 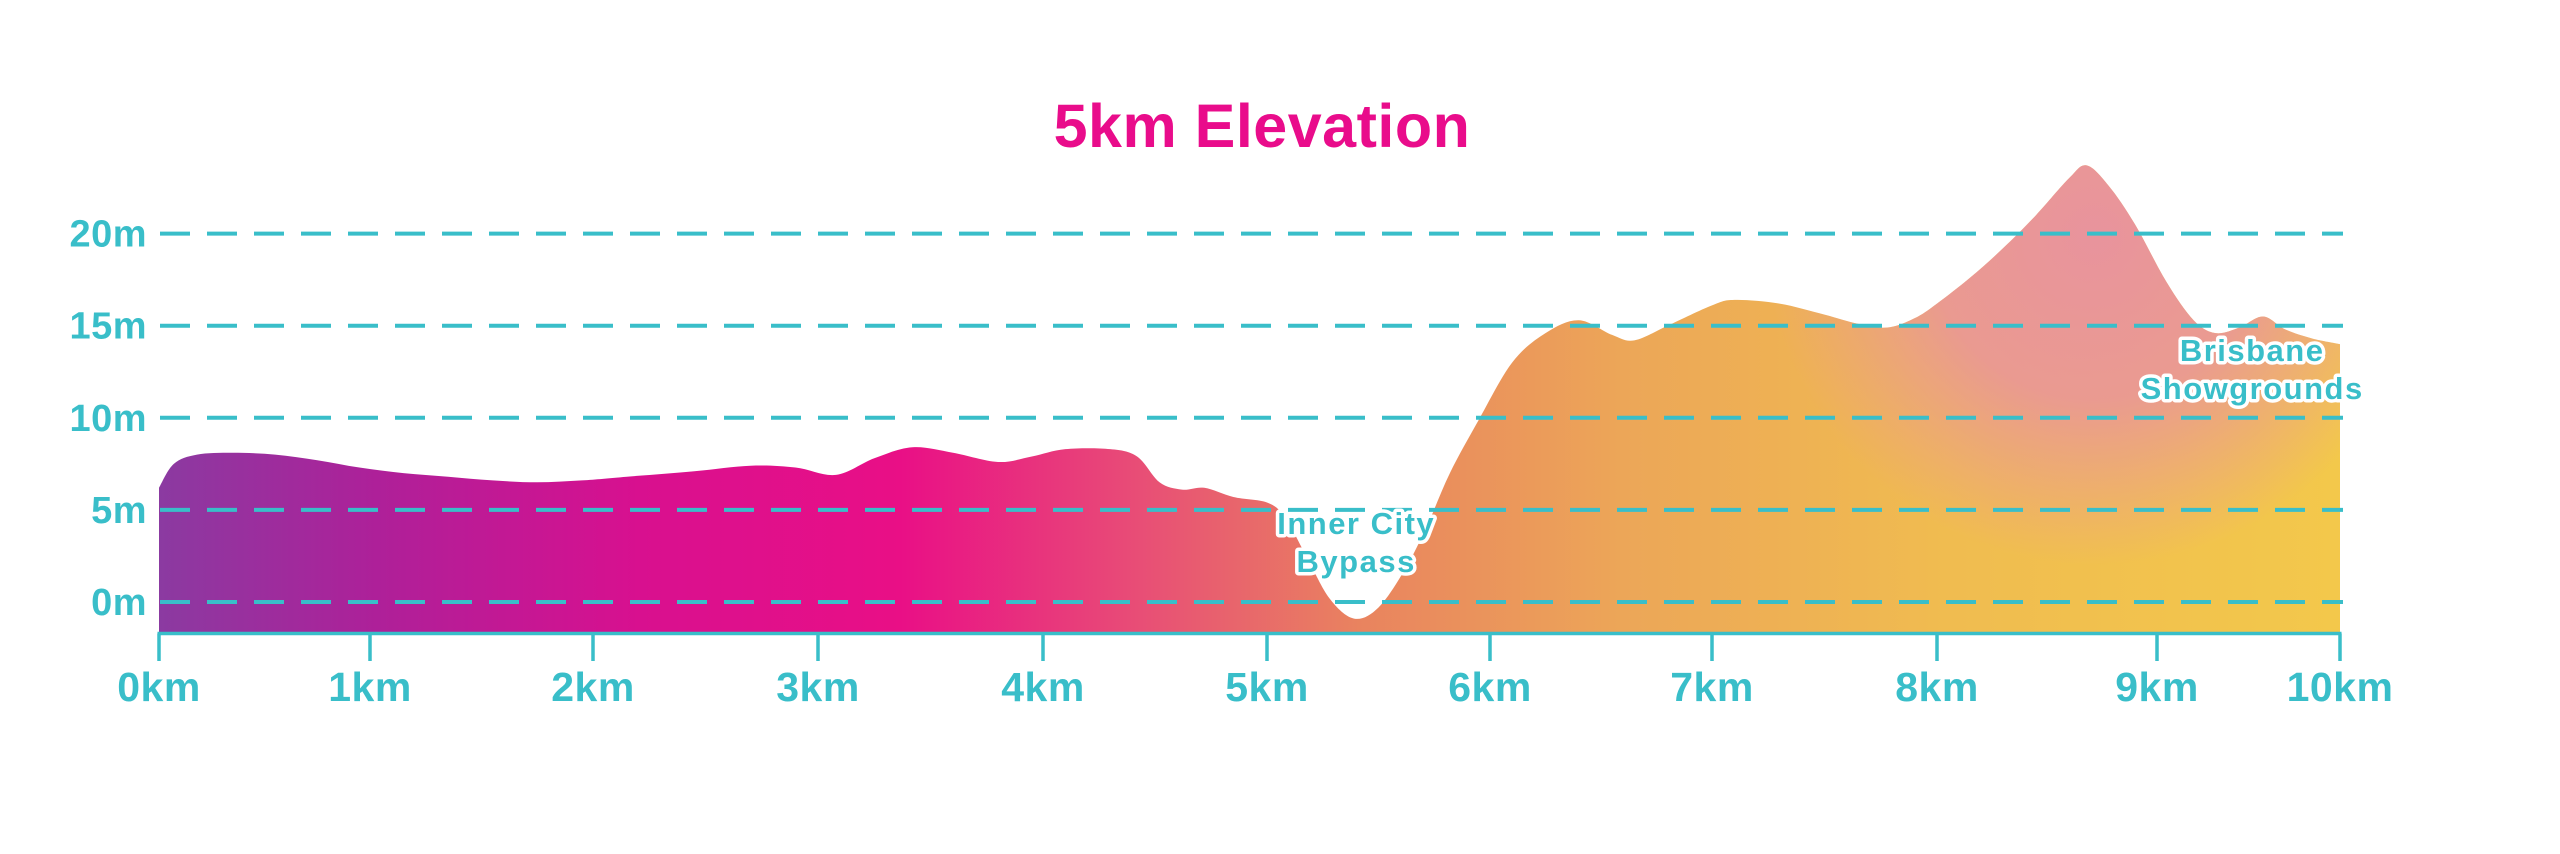 I want to click on x-axis-label-4km: 4km, so click(x=1043, y=687).